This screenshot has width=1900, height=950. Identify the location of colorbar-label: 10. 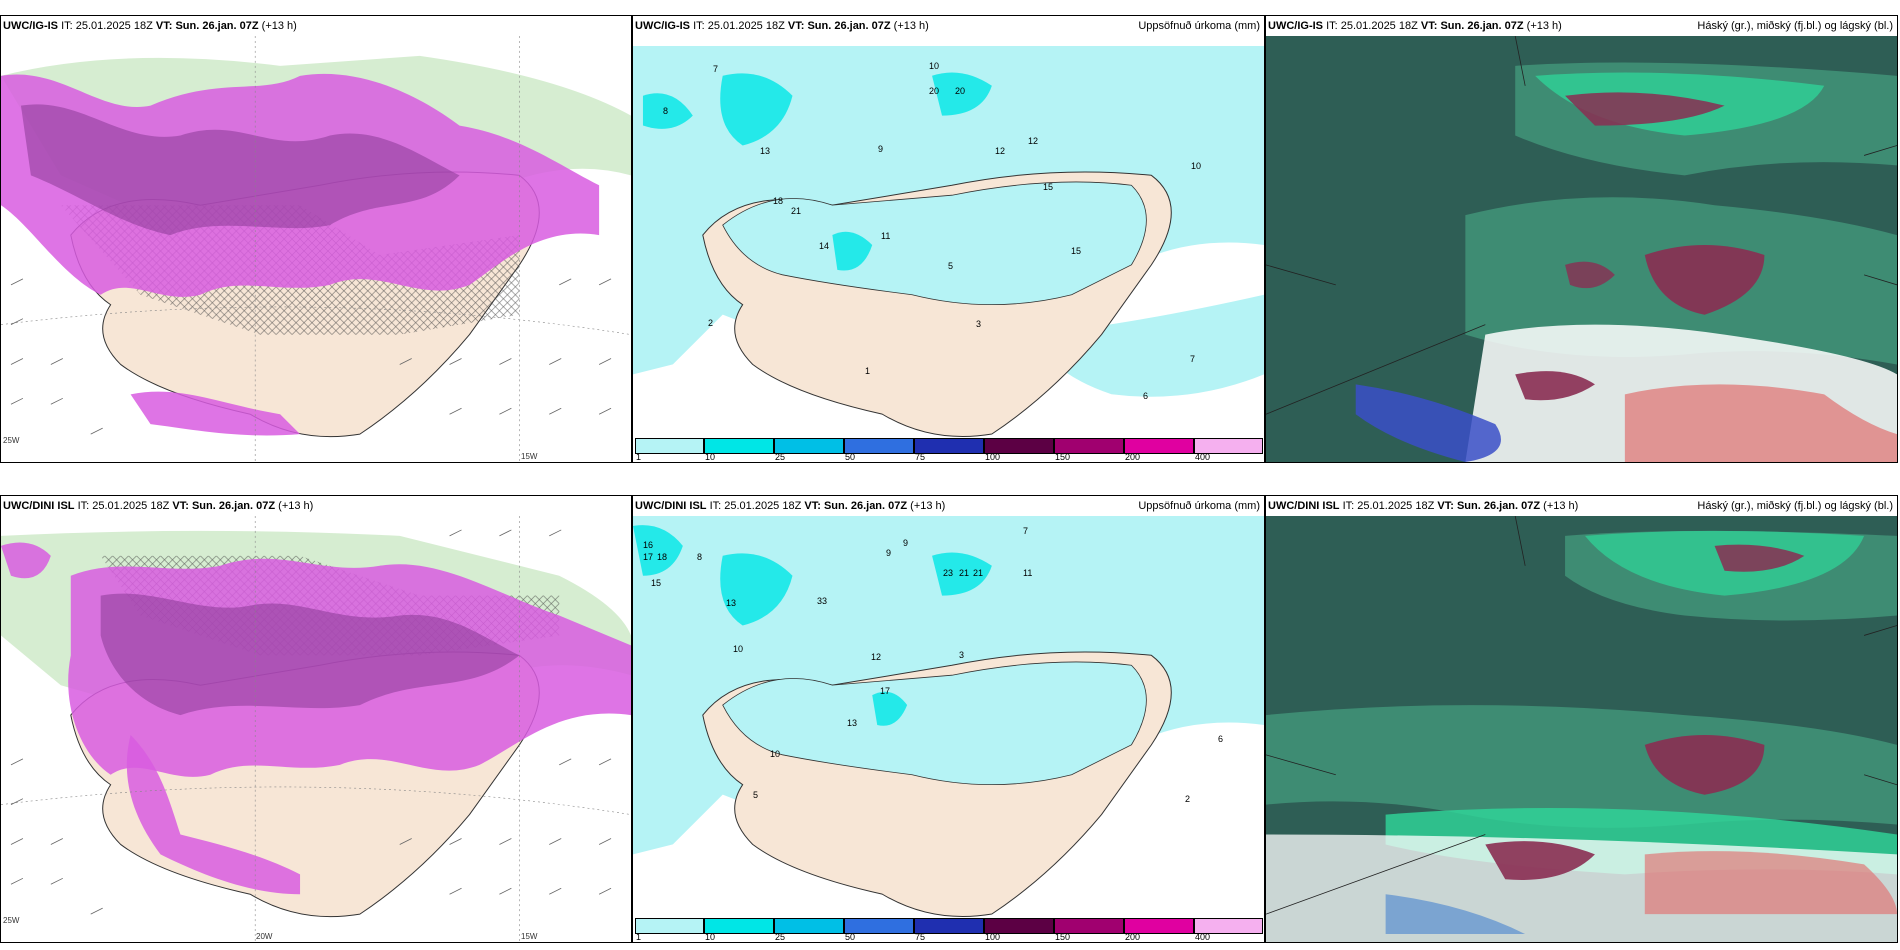
(710, 457).